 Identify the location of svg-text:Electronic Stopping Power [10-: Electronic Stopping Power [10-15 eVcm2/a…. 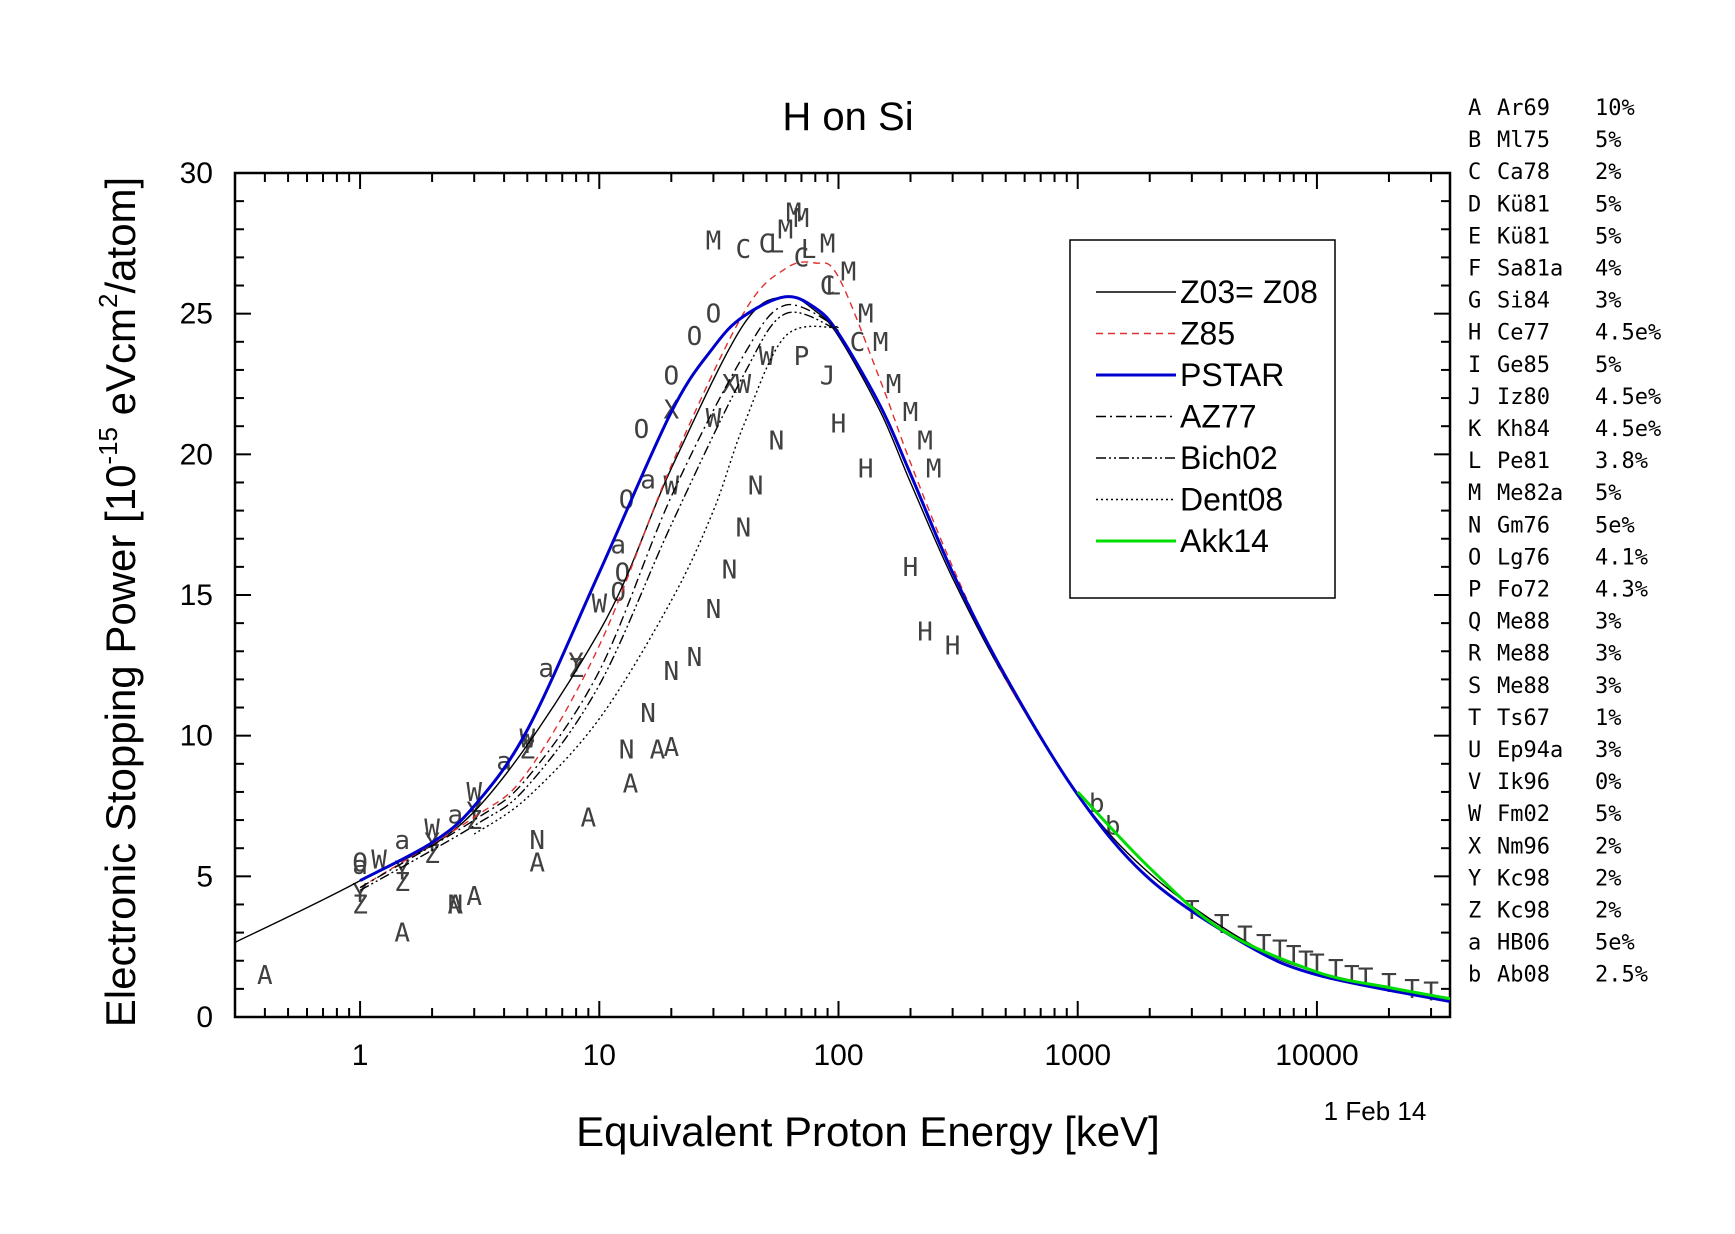
(118, 602).